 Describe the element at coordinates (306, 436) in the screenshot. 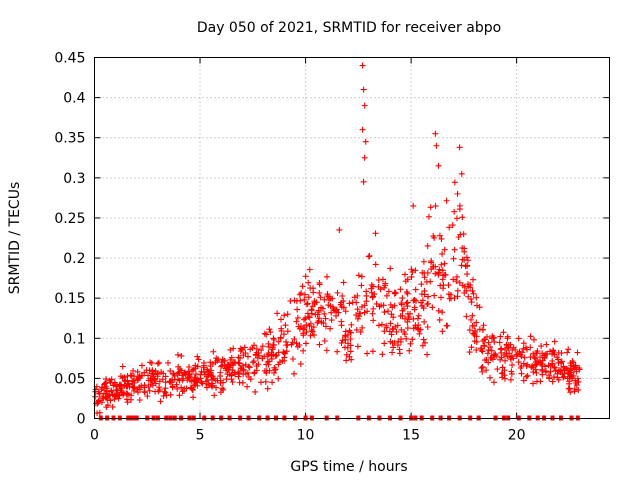

I see `x-tick-label: 10` at that location.